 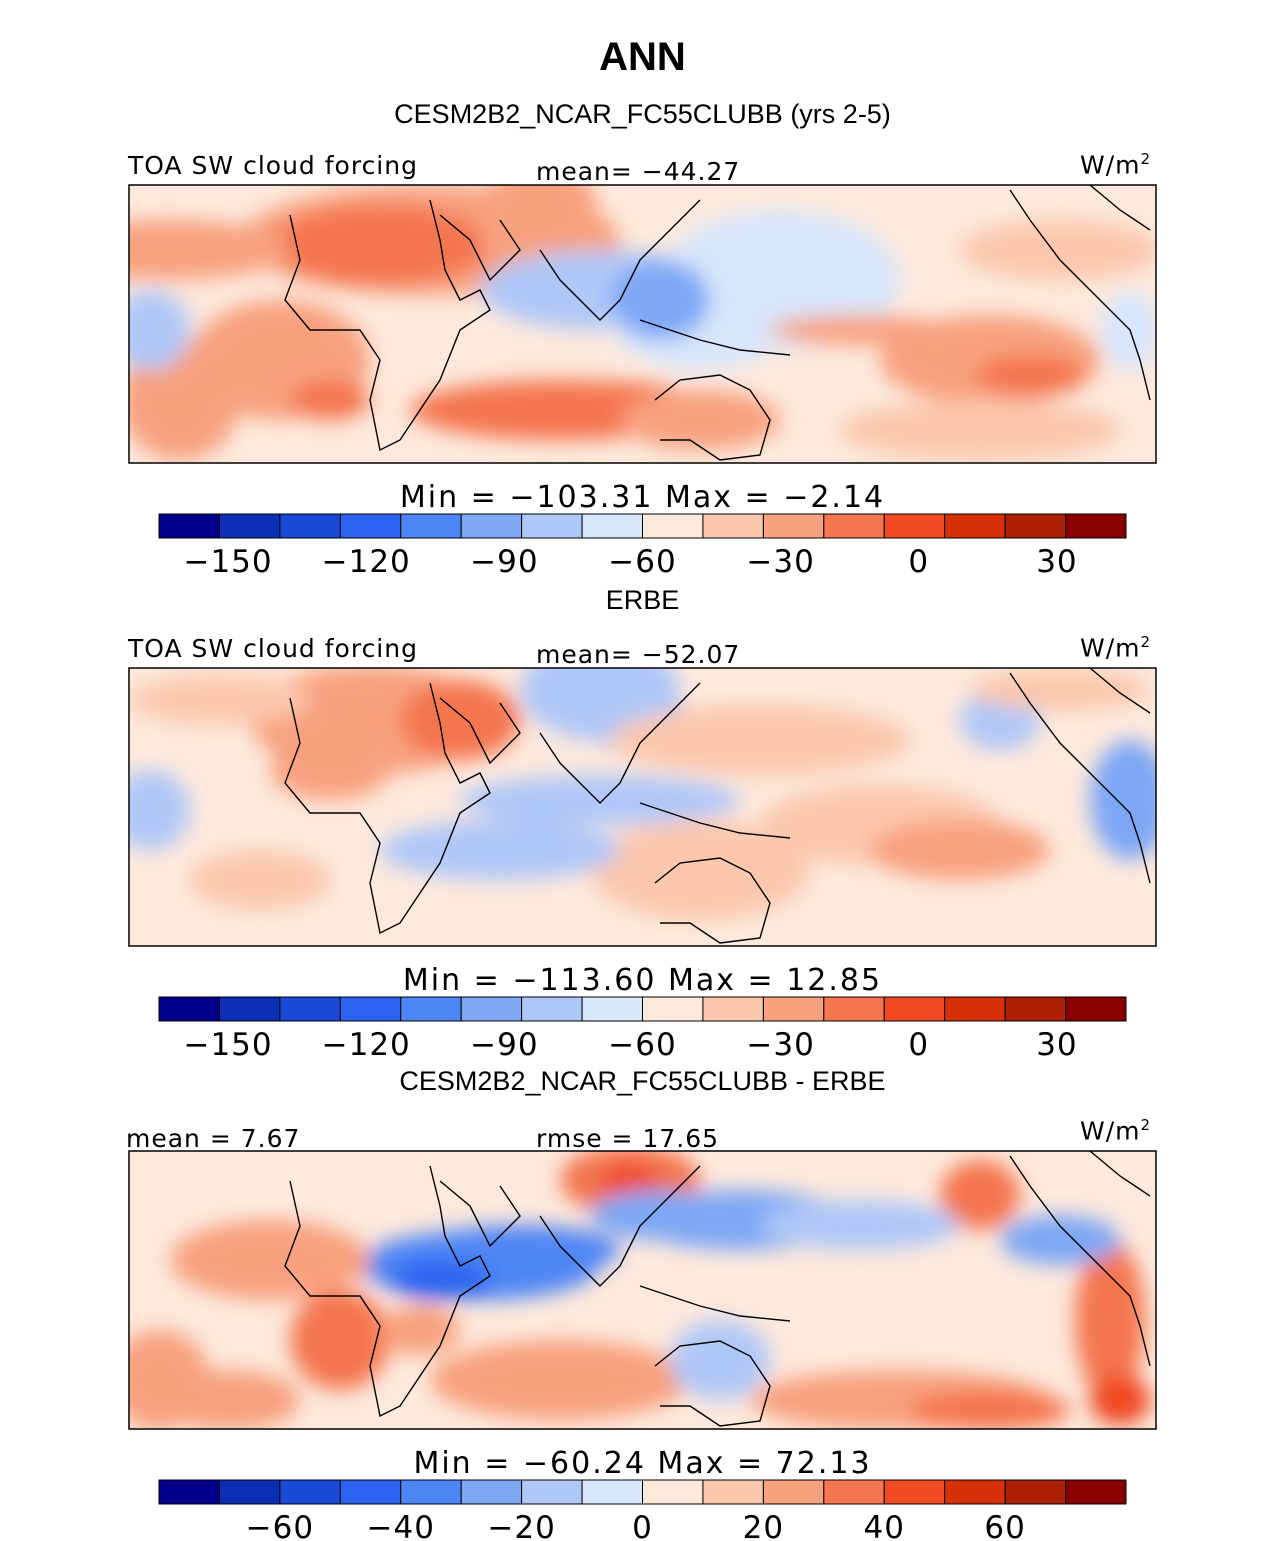 I want to click on panel-diff-minmax: Min = −60.24 Max = 72.13, so click(x=642, y=1463).